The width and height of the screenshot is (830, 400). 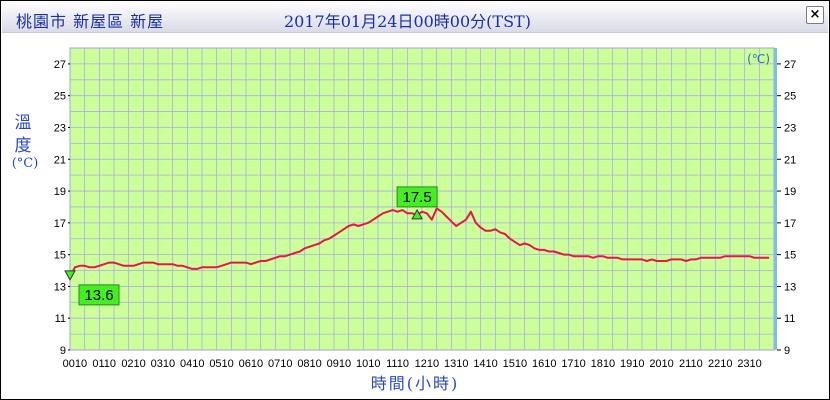 What do you see at coordinates (790, 128) in the screenshot?
I see `y-tick-label-right: 23` at bounding box center [790, 128].